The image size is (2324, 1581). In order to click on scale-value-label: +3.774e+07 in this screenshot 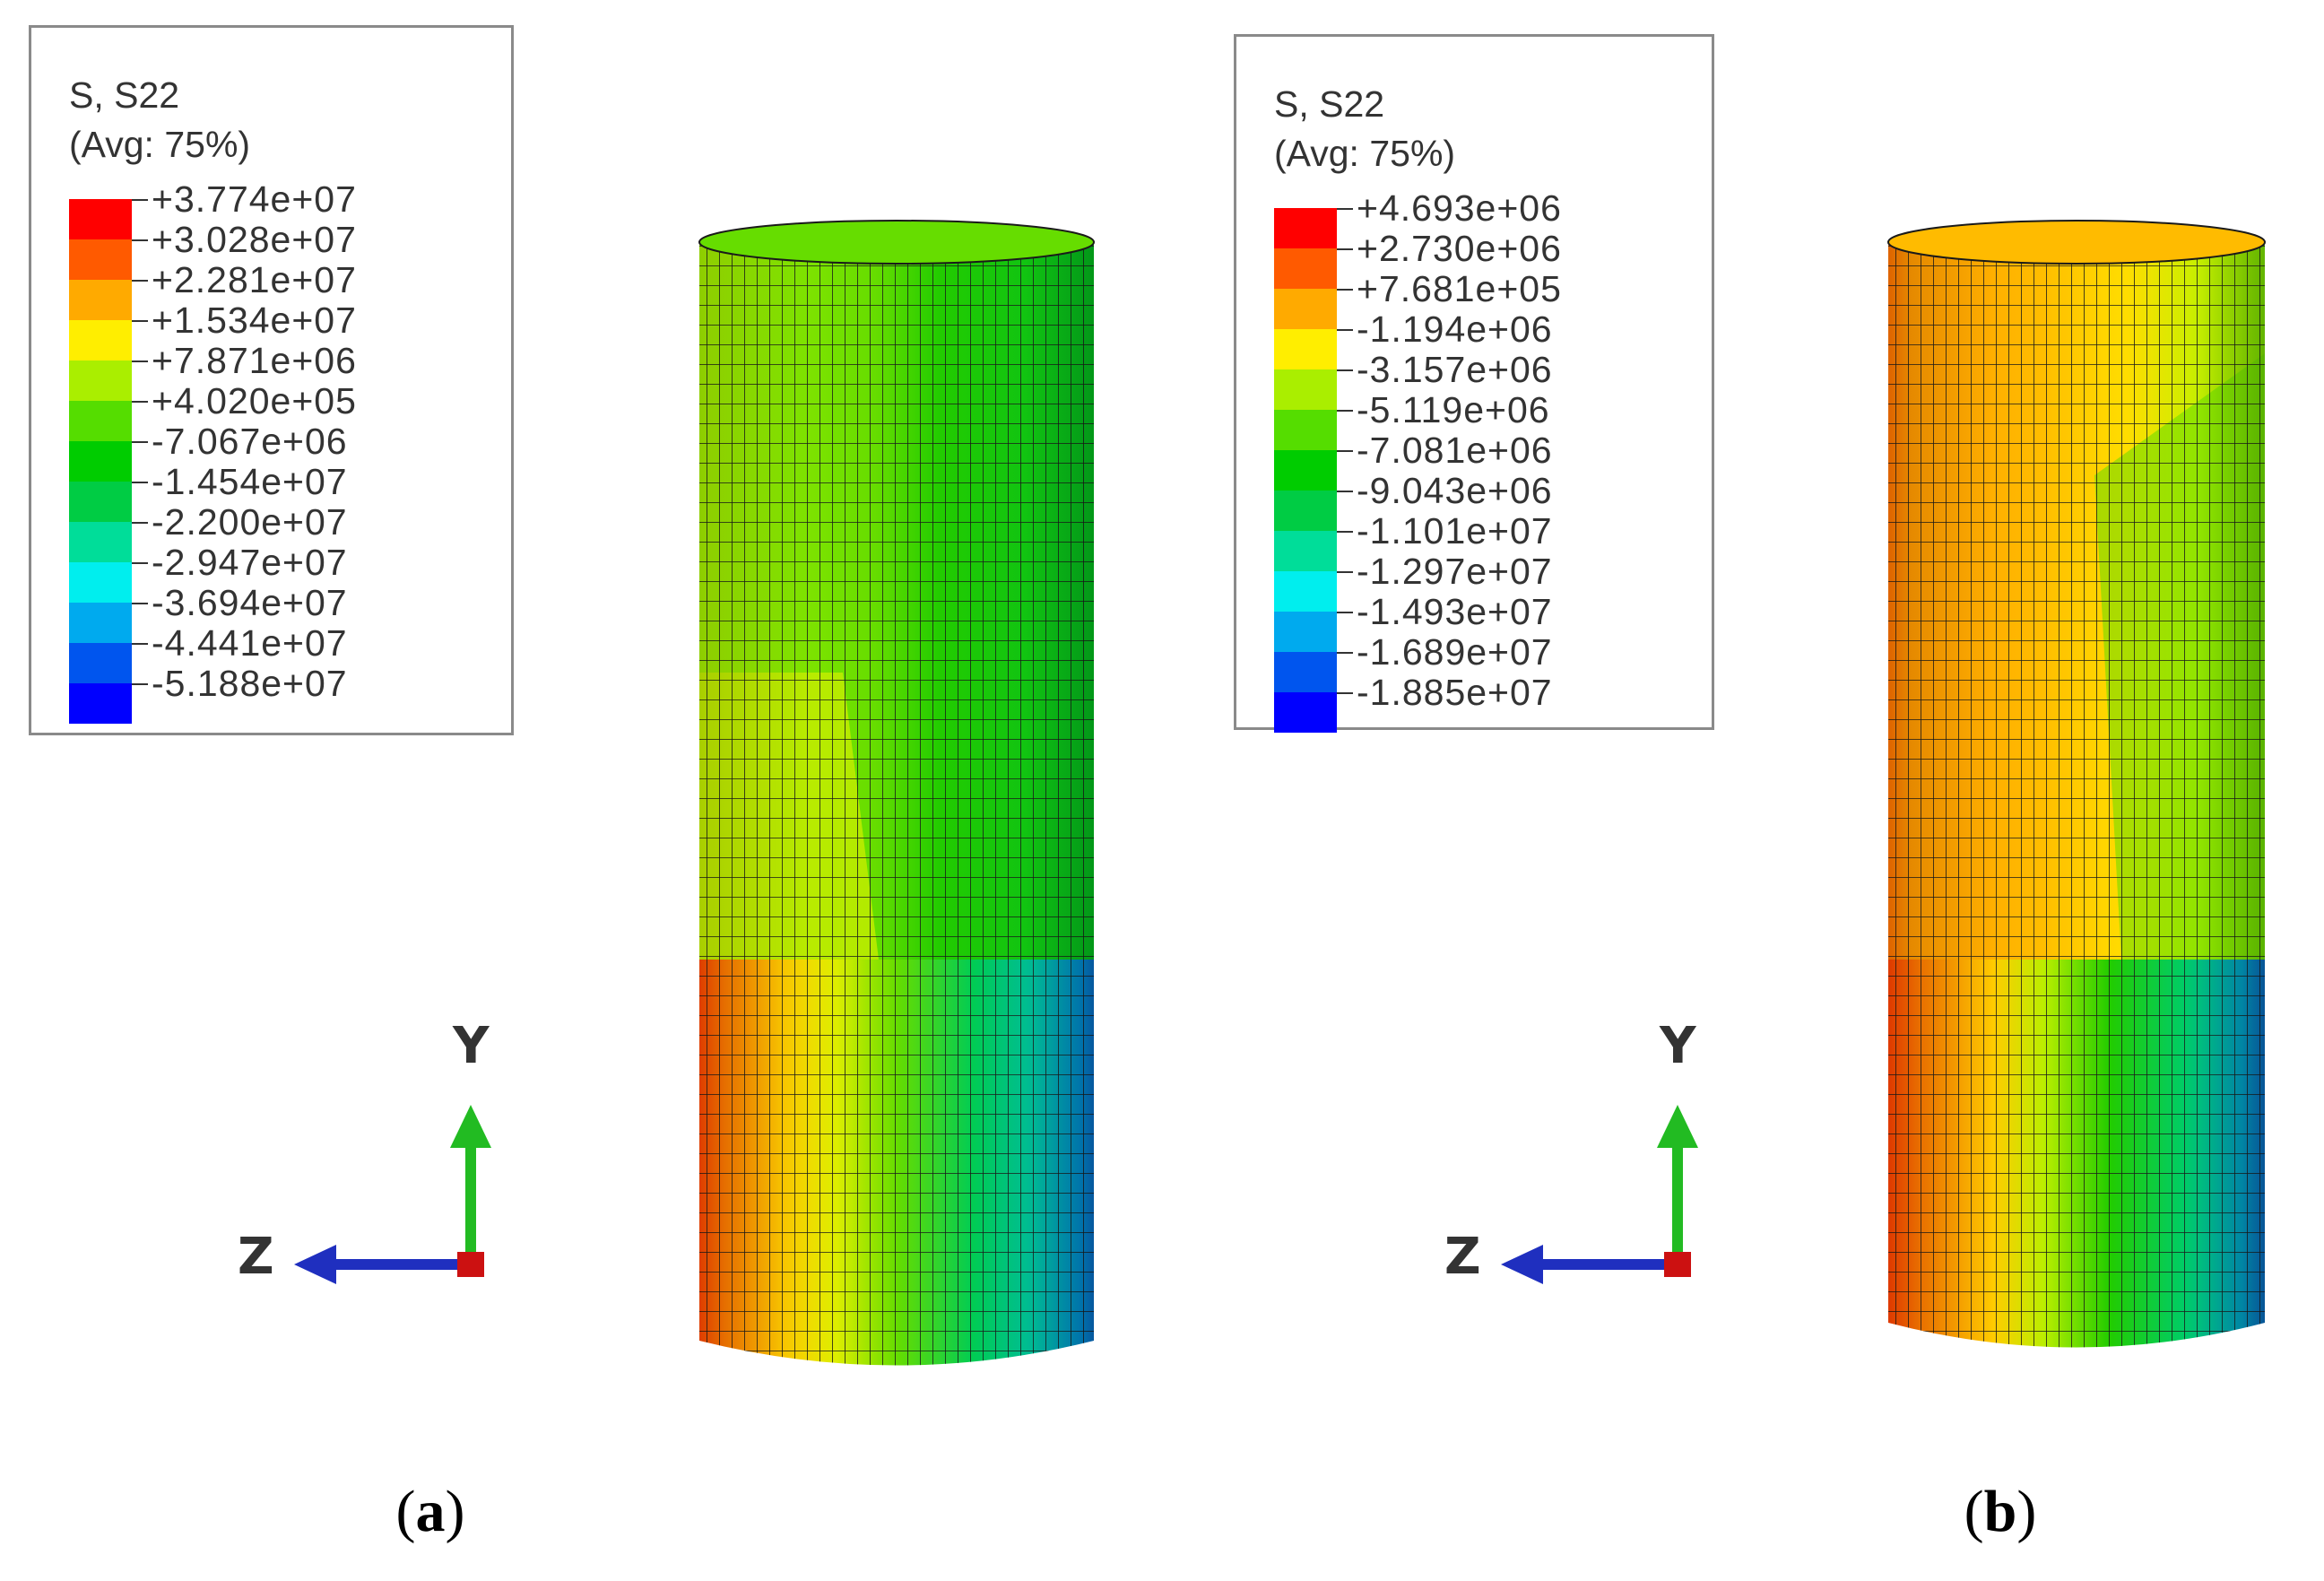, I will do `click(254, 199)`.